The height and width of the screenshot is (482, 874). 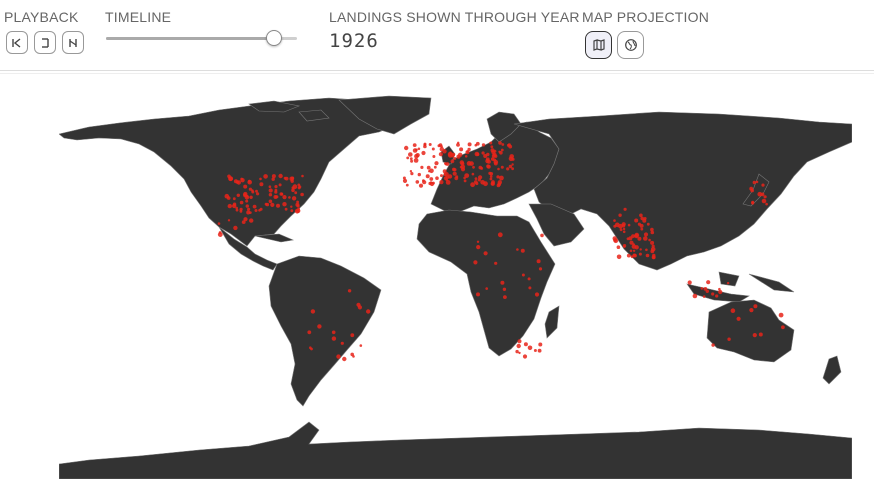 I want to click on timeline-slider, so click(x=201, y=38).